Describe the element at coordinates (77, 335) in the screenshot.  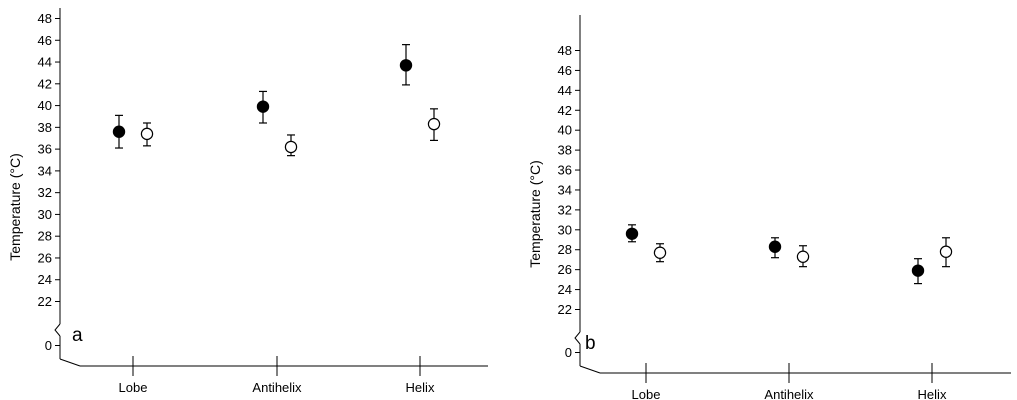
I see `panel-letter: a` at that location.